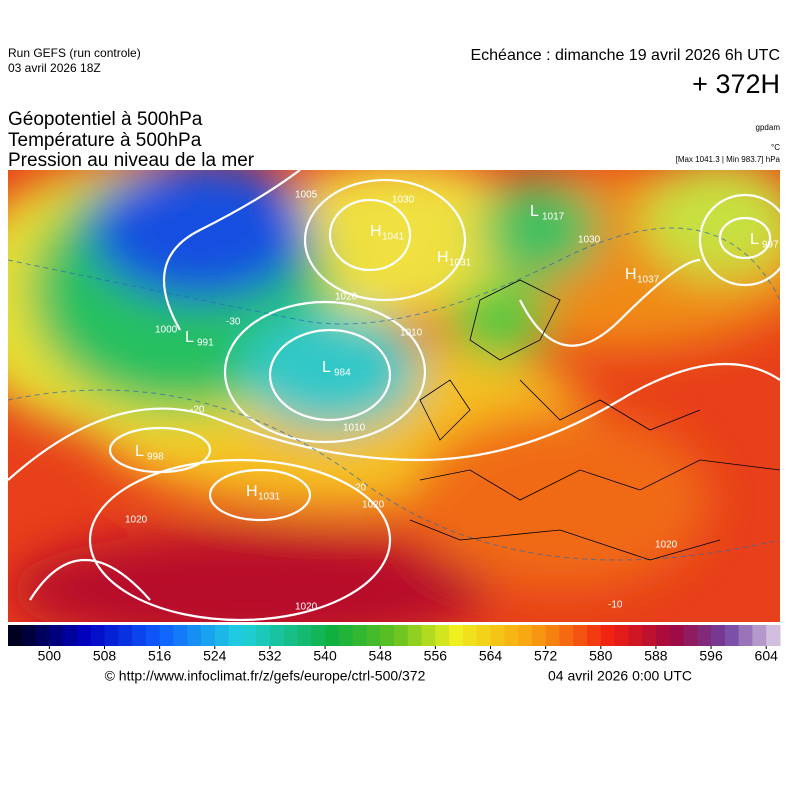 This screenshot has width=788, height=794. Describe the element at coordinates (105, 140) in the screenshot. I see `title: Température à 500hPa` at that location.